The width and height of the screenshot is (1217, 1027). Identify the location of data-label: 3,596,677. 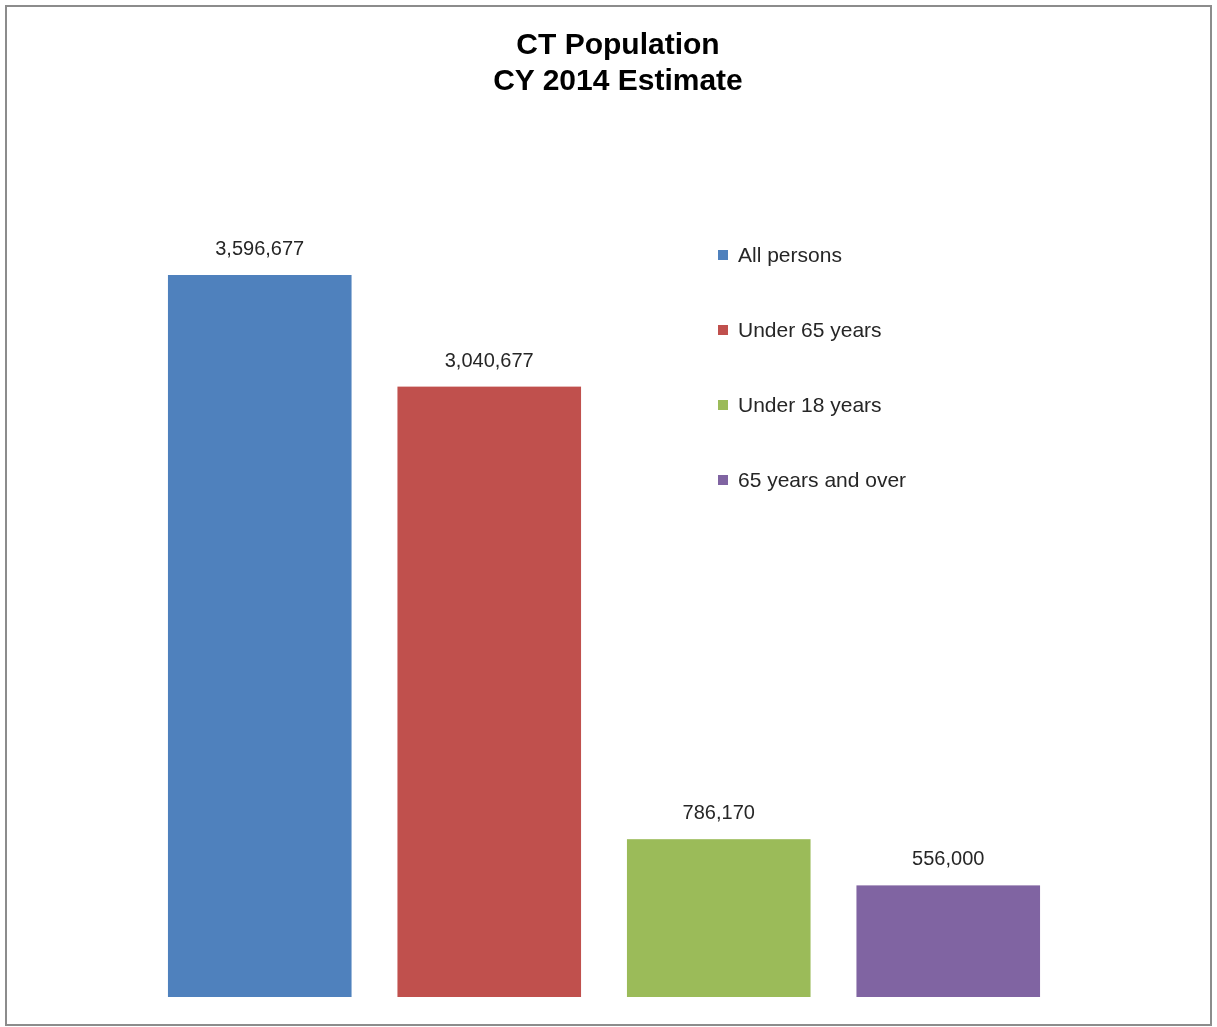
(260, 248).